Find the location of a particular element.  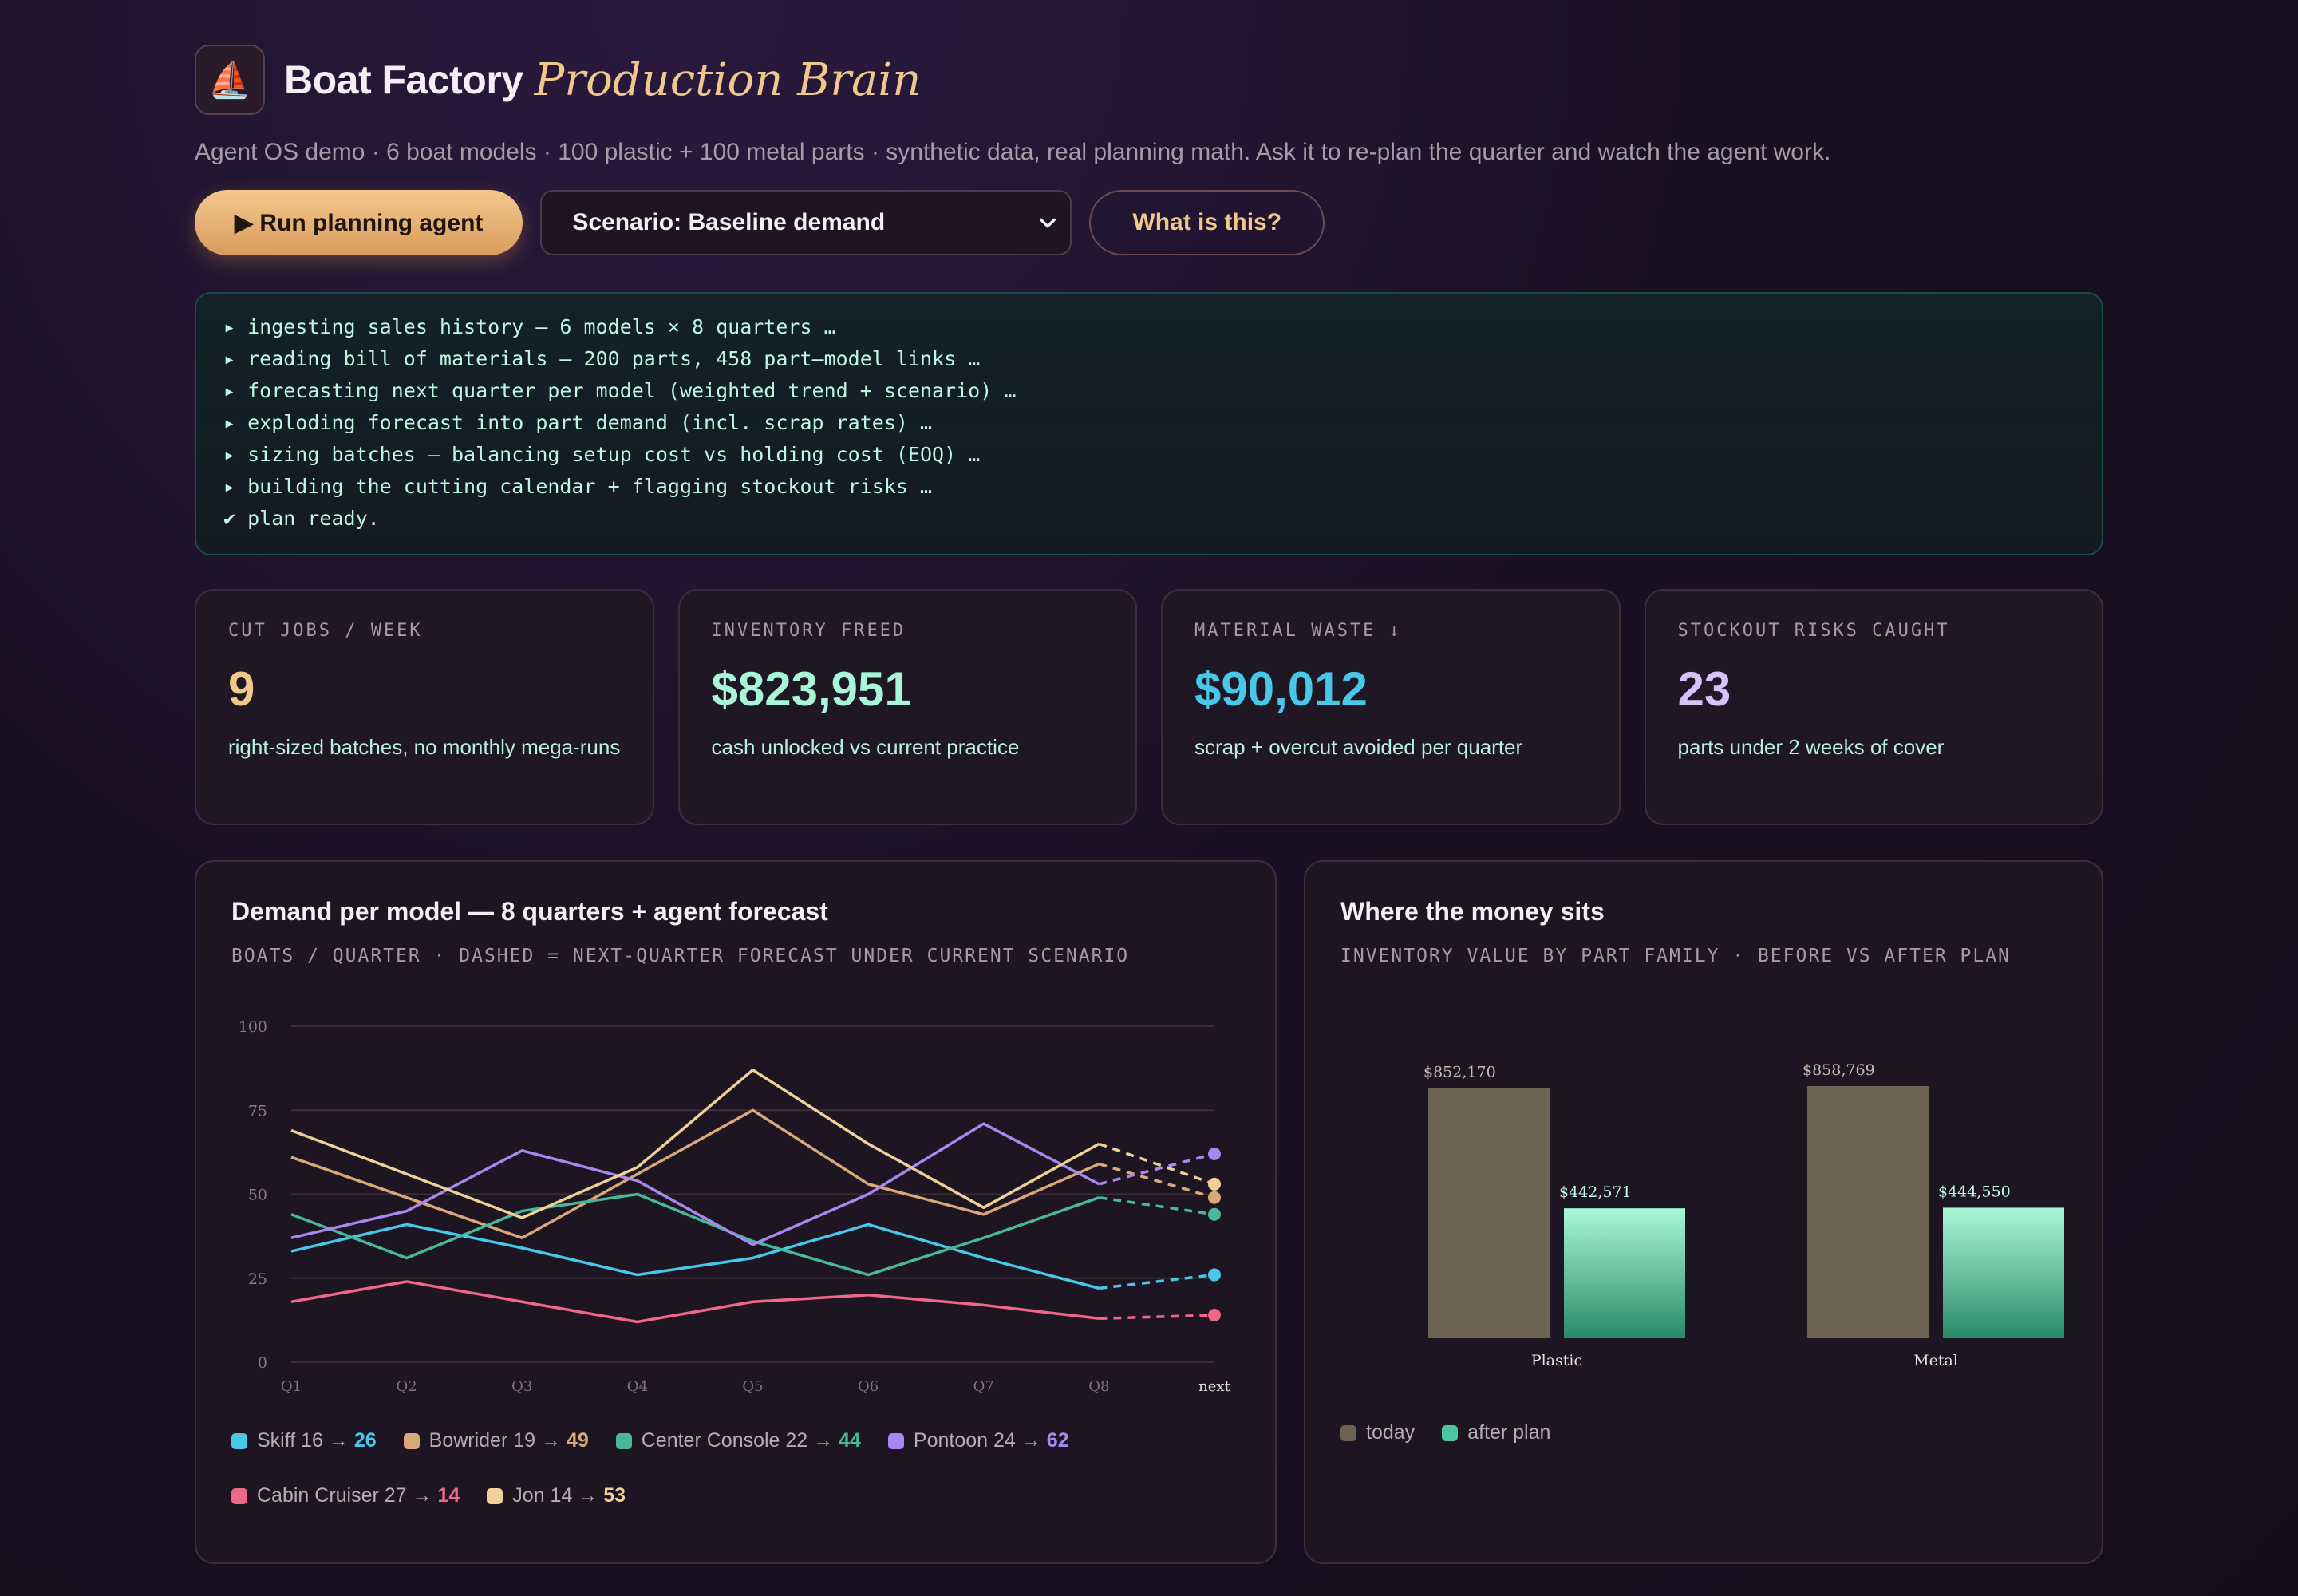

kpi-label: MATERIAL WASTE ↓ is located at coordinates (1298, 631).